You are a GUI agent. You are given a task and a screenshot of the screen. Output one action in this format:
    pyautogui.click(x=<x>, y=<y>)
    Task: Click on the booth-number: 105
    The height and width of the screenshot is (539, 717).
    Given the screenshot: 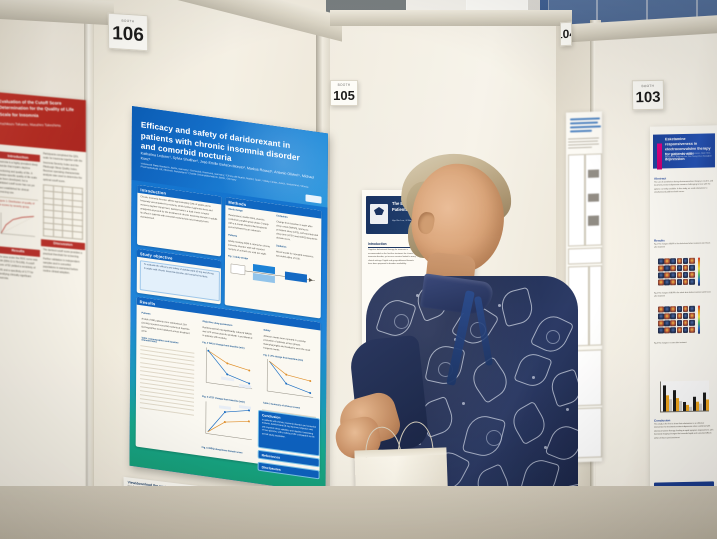 What is the action you would take?
    pyautogui.click(x=344, y=95)
    